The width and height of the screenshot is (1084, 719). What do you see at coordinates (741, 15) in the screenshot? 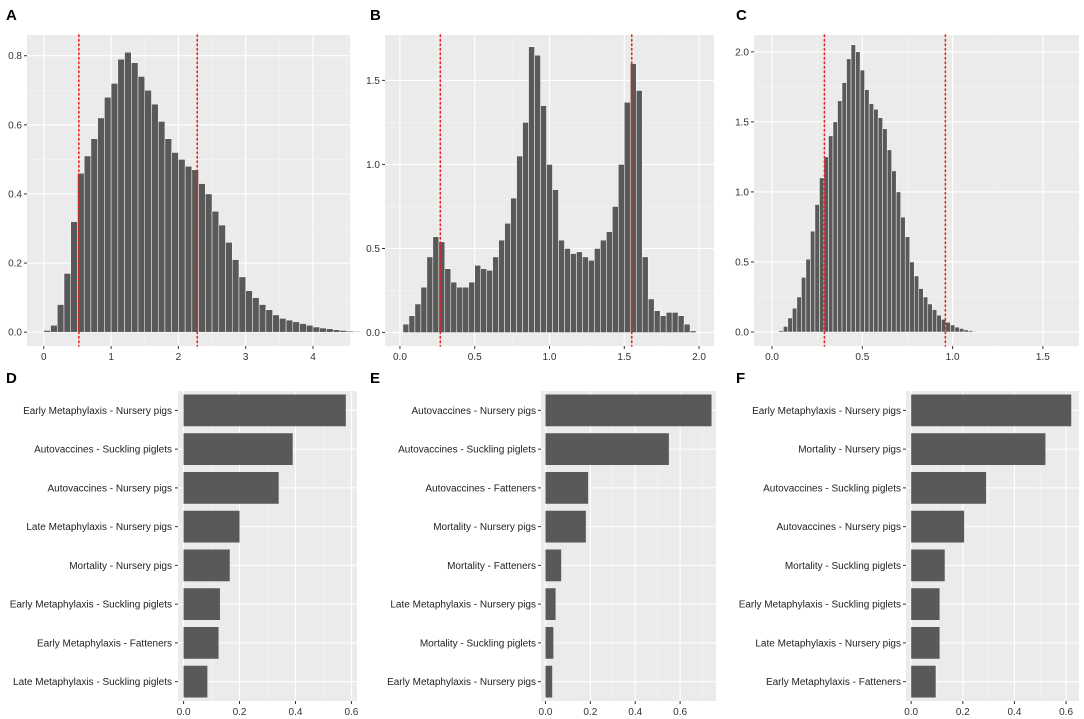
I see `panel-letter: C` at bounding box center [741, 15].